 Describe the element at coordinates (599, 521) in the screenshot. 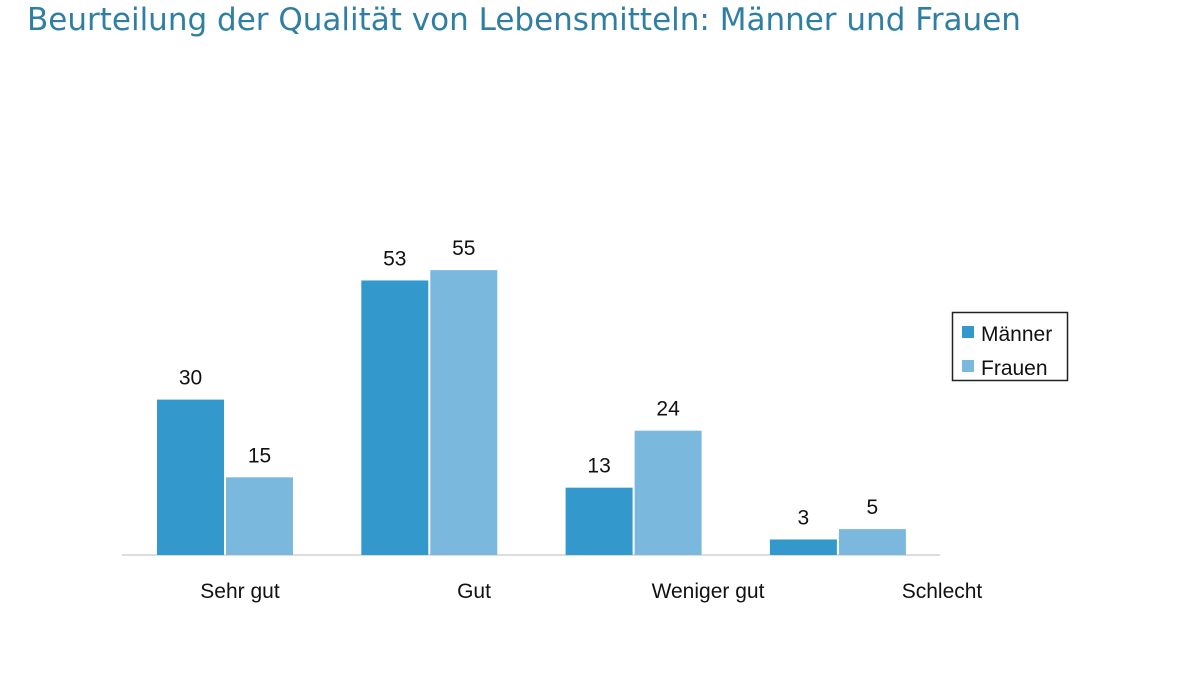

I see `bar-männer-2` at that location.